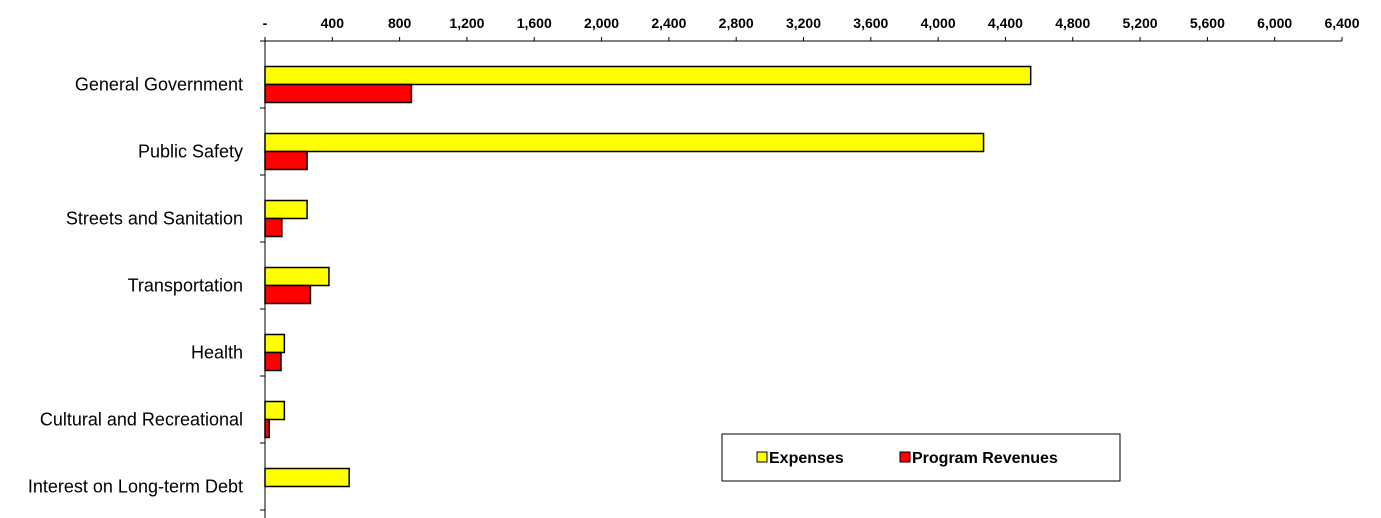 This screenshot has height=518, width=1381. I want to click on legend-label-expenses: Expenses, so click(806, 458).